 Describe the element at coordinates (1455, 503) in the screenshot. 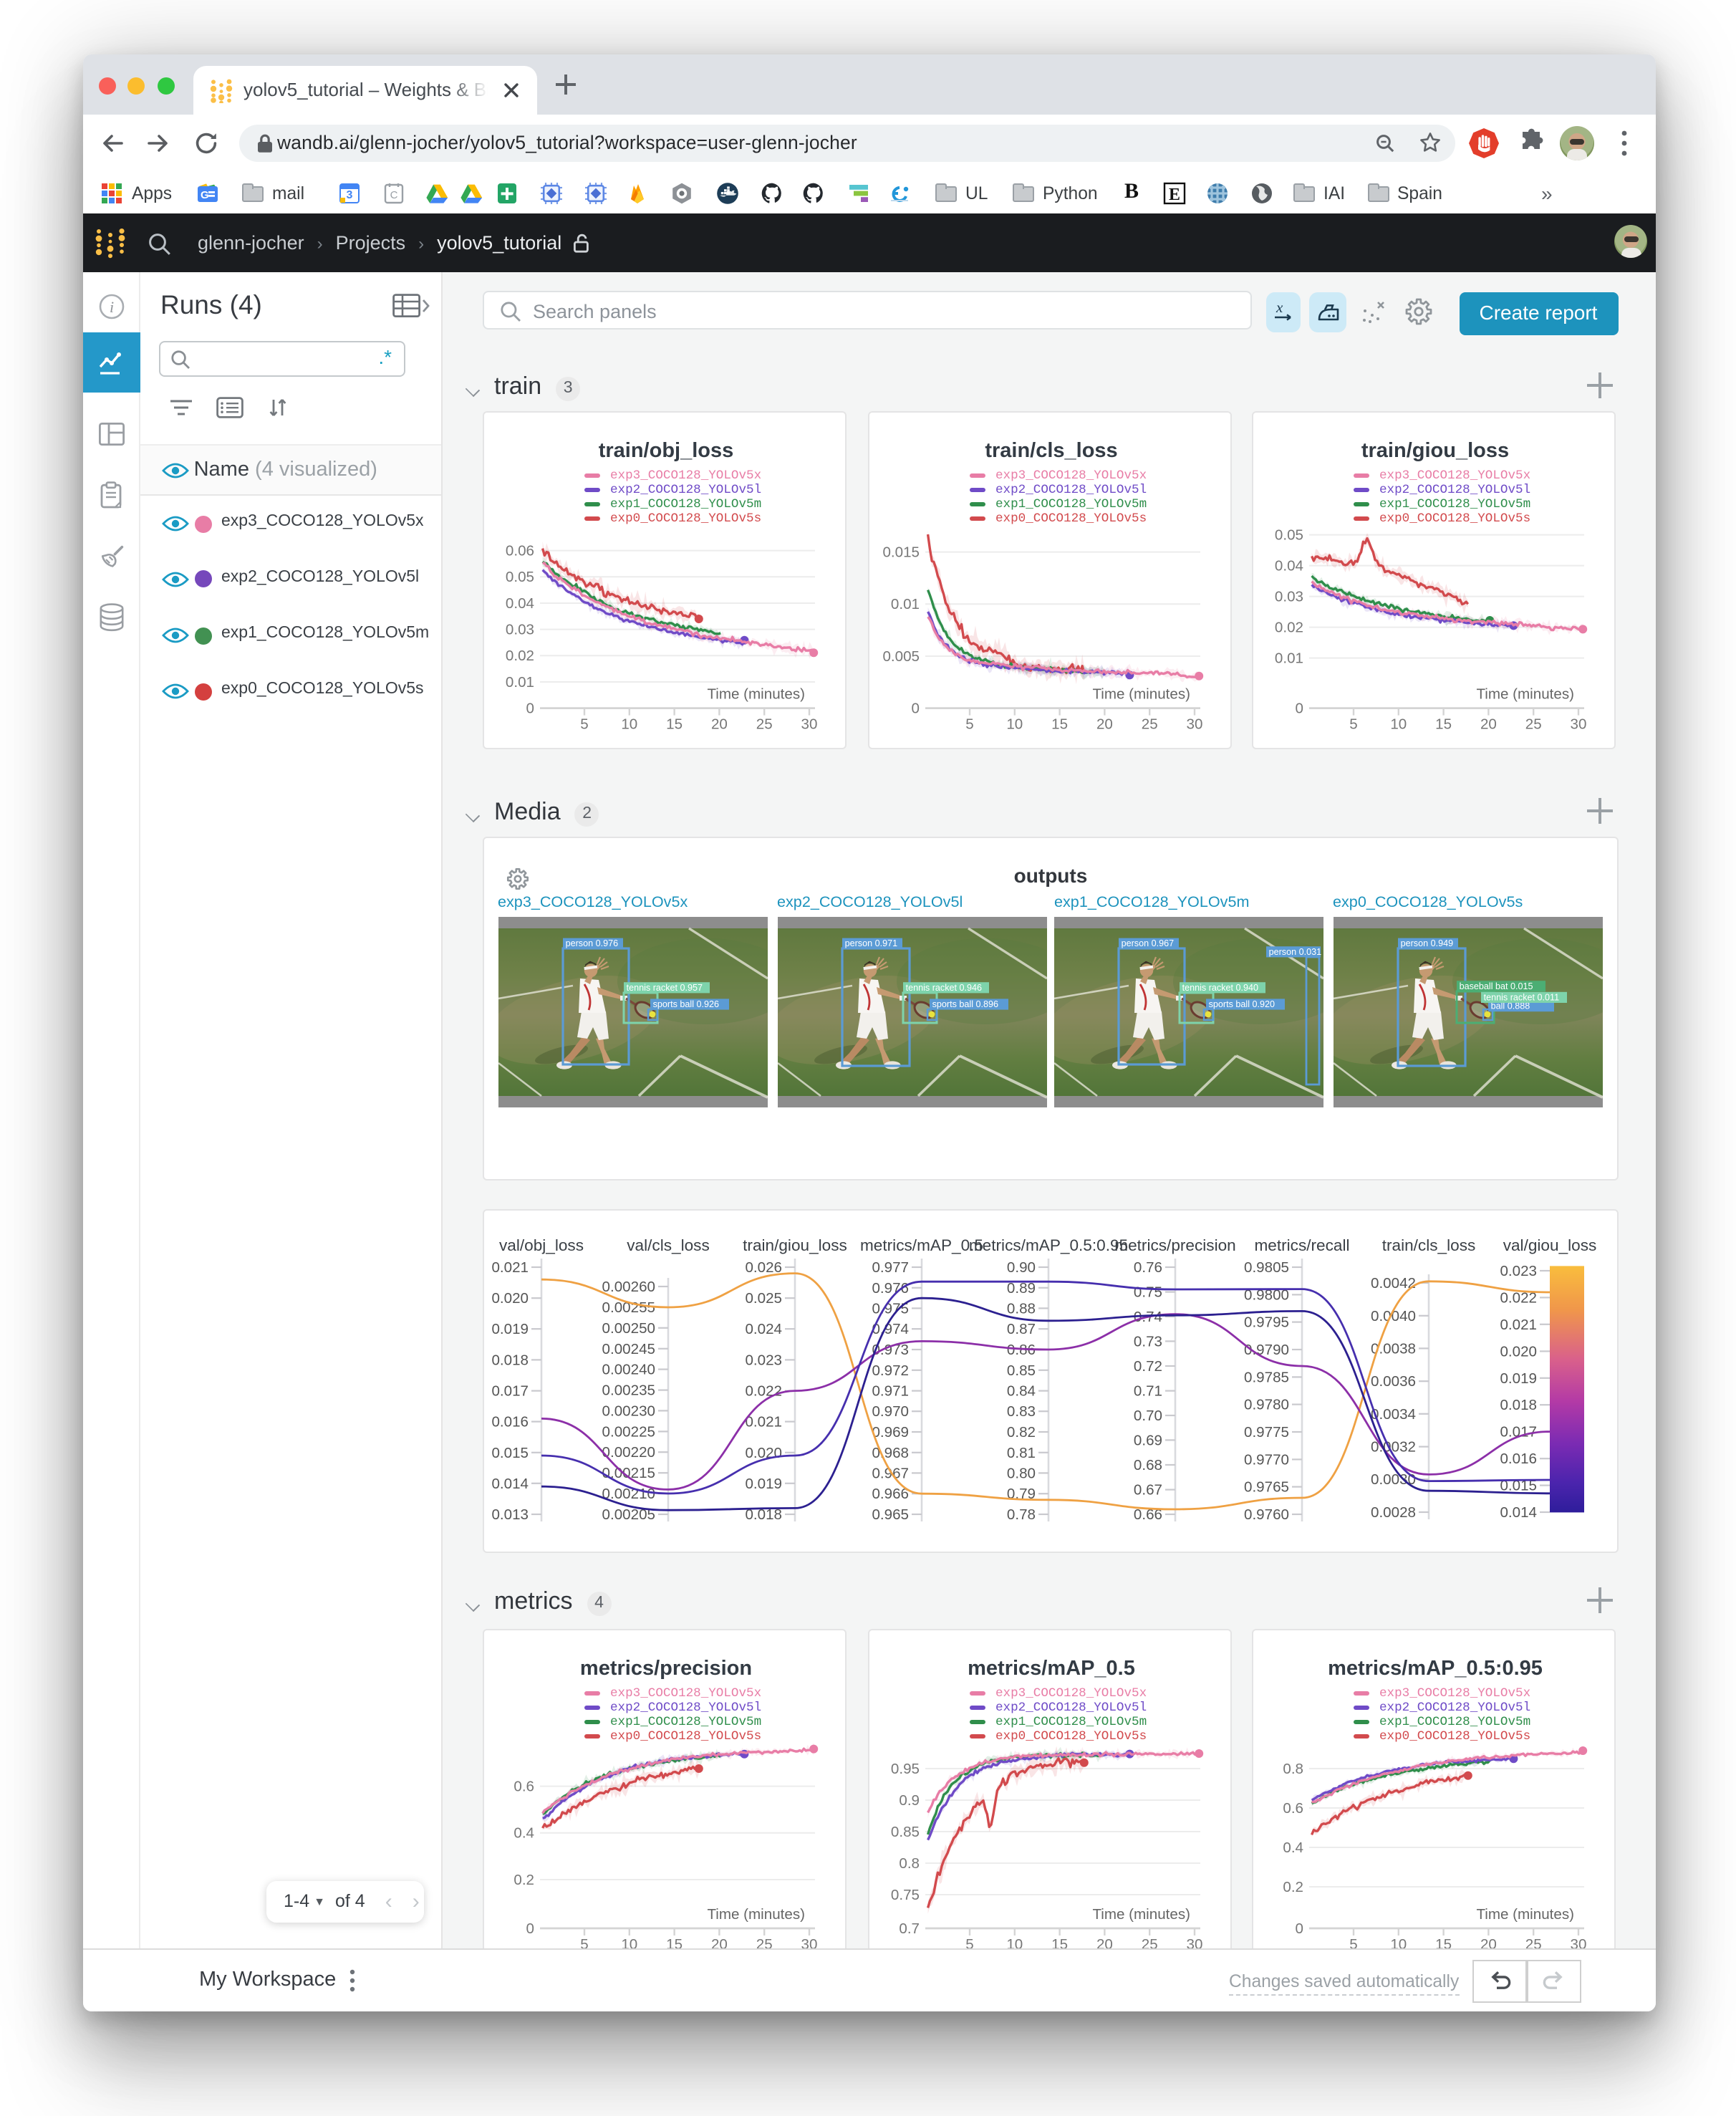

I see `svg-text: exp1_COCO128_YOLOv5m` at that location.